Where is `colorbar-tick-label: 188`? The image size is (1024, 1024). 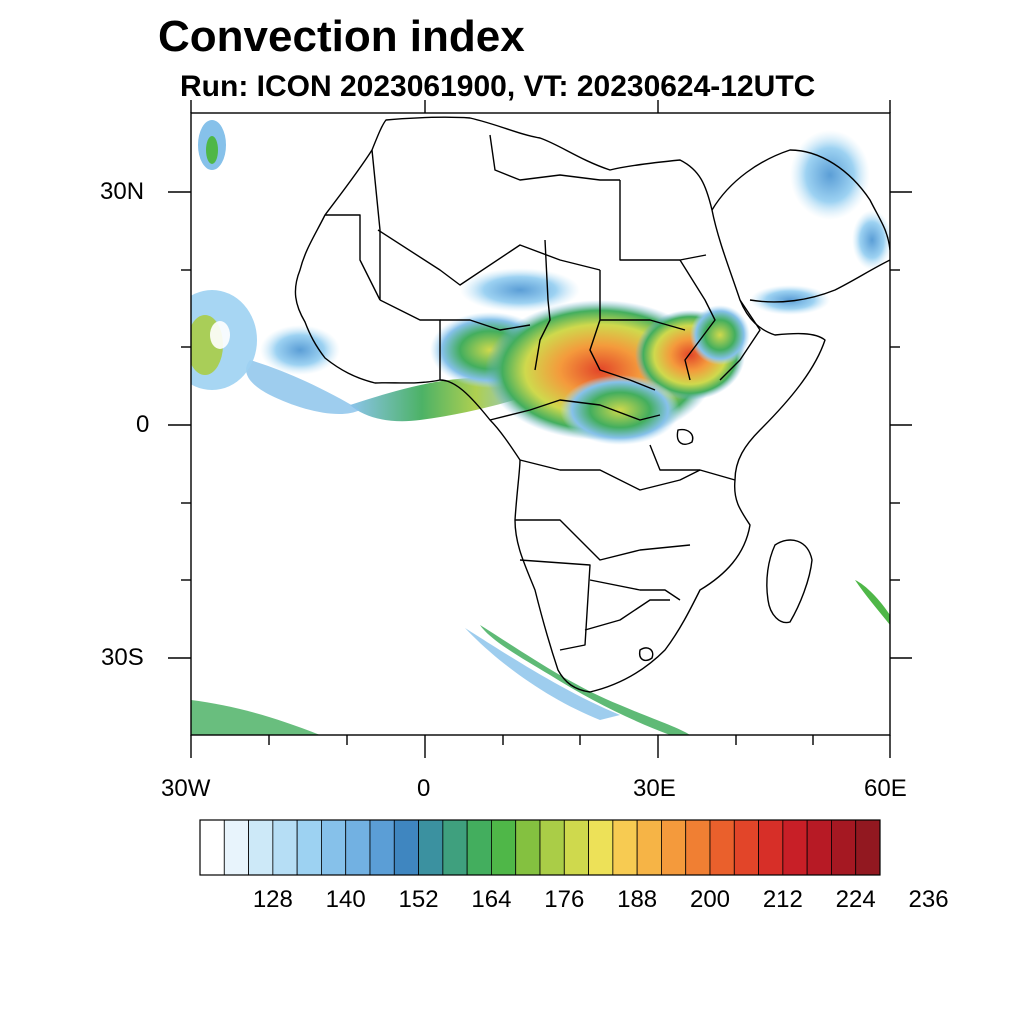
colorbar-tick-label: 188 is located at coordinates (637, 899).